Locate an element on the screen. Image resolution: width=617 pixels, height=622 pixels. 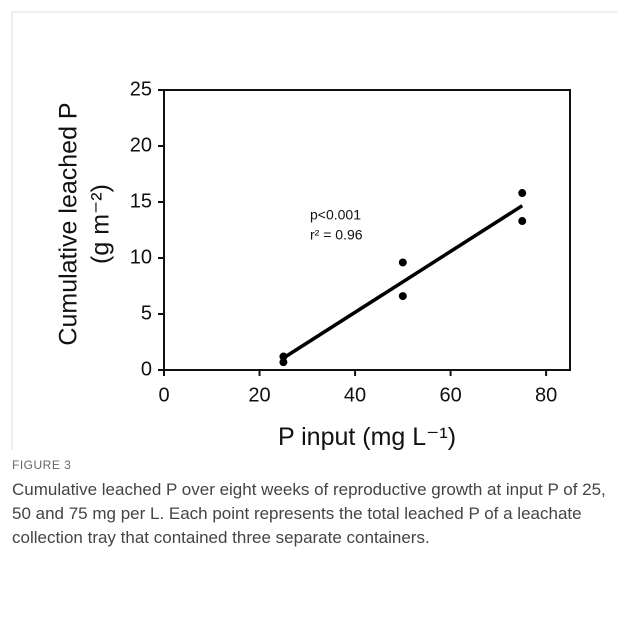
x-tick-label: 40 is located at coordinates (355, 395).